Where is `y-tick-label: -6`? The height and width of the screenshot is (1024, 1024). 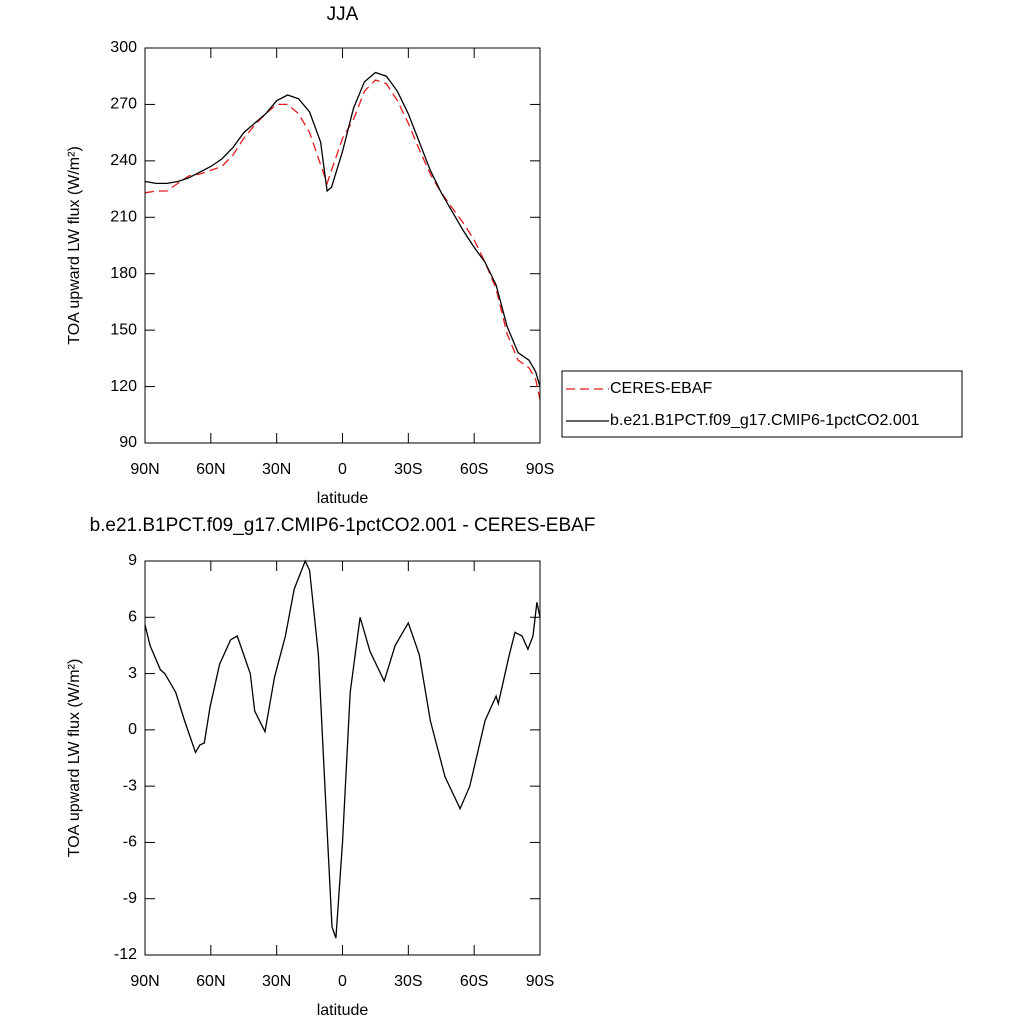
y-tick-label: -6 is located at coordinates (130, 842).